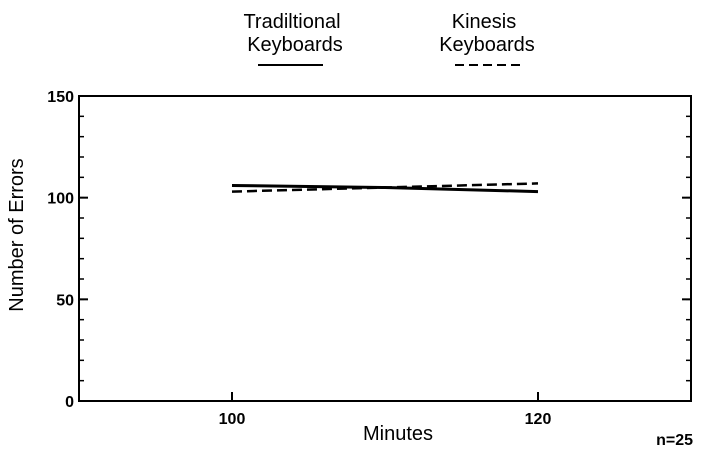 Image resolution: width=702 pixels, height=456 pixels. Describe the element at coordinates (398, 434) in the screenshot. I see `x-axis-title: Minutes` at that location.